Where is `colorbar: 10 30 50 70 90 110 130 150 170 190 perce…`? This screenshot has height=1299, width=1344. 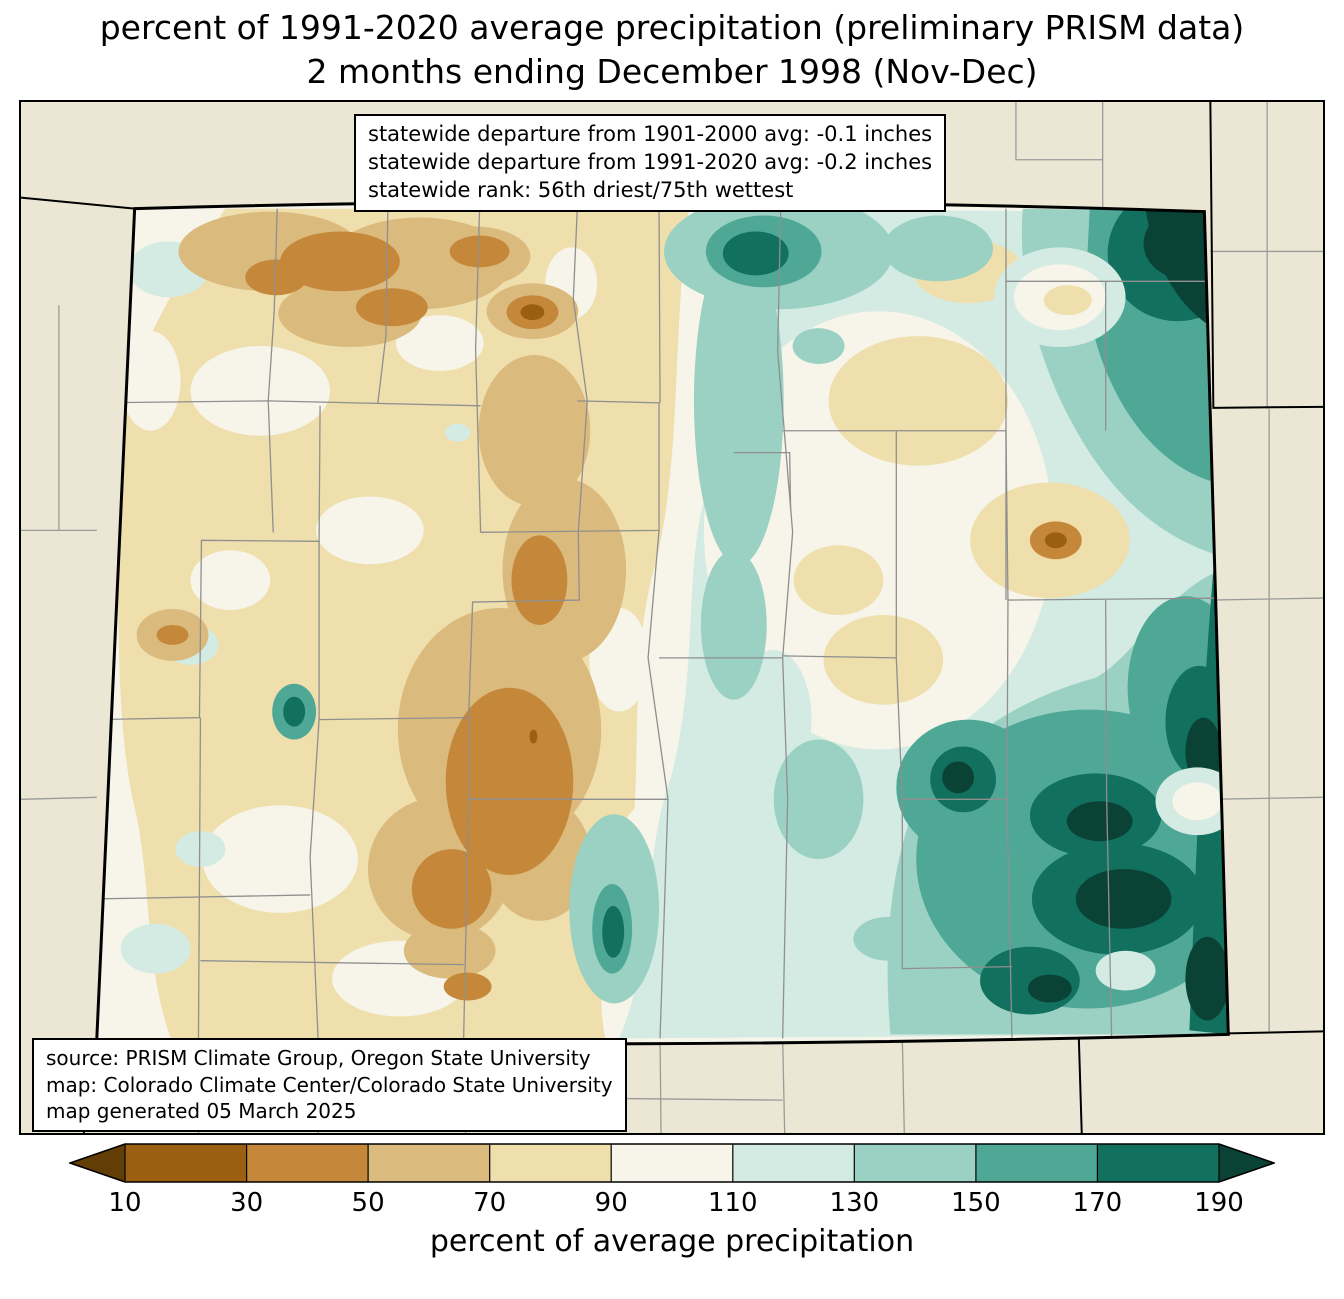
colorbar: 10 30 50 70 90 110 130 150 170 190 perce… is located at coordinates (672, 1200).